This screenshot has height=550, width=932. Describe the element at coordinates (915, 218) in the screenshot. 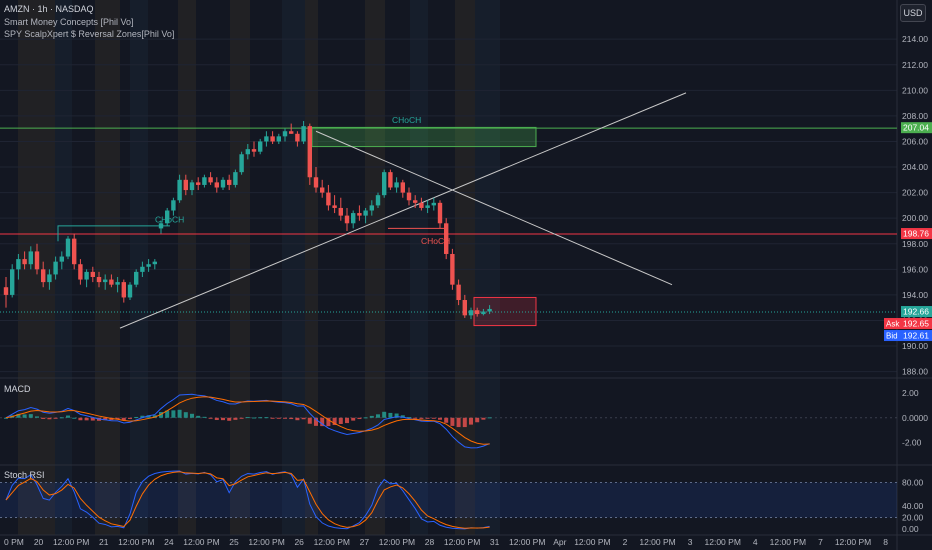

I see `price-tick-label: 200.00` at that location.